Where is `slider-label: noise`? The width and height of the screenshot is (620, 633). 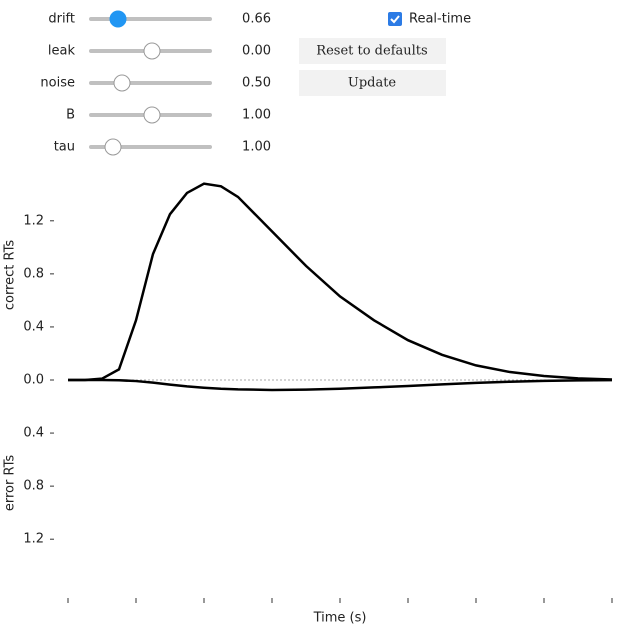
slider-label: noise is located at coordinates (57, 83).